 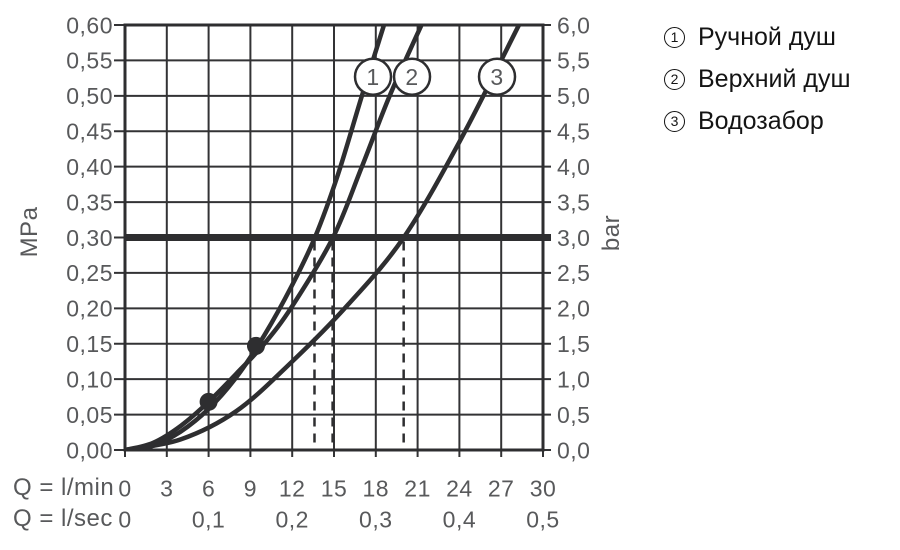 I want to click on x-lmin-tick-label: 9, so click(x=250, y=488).